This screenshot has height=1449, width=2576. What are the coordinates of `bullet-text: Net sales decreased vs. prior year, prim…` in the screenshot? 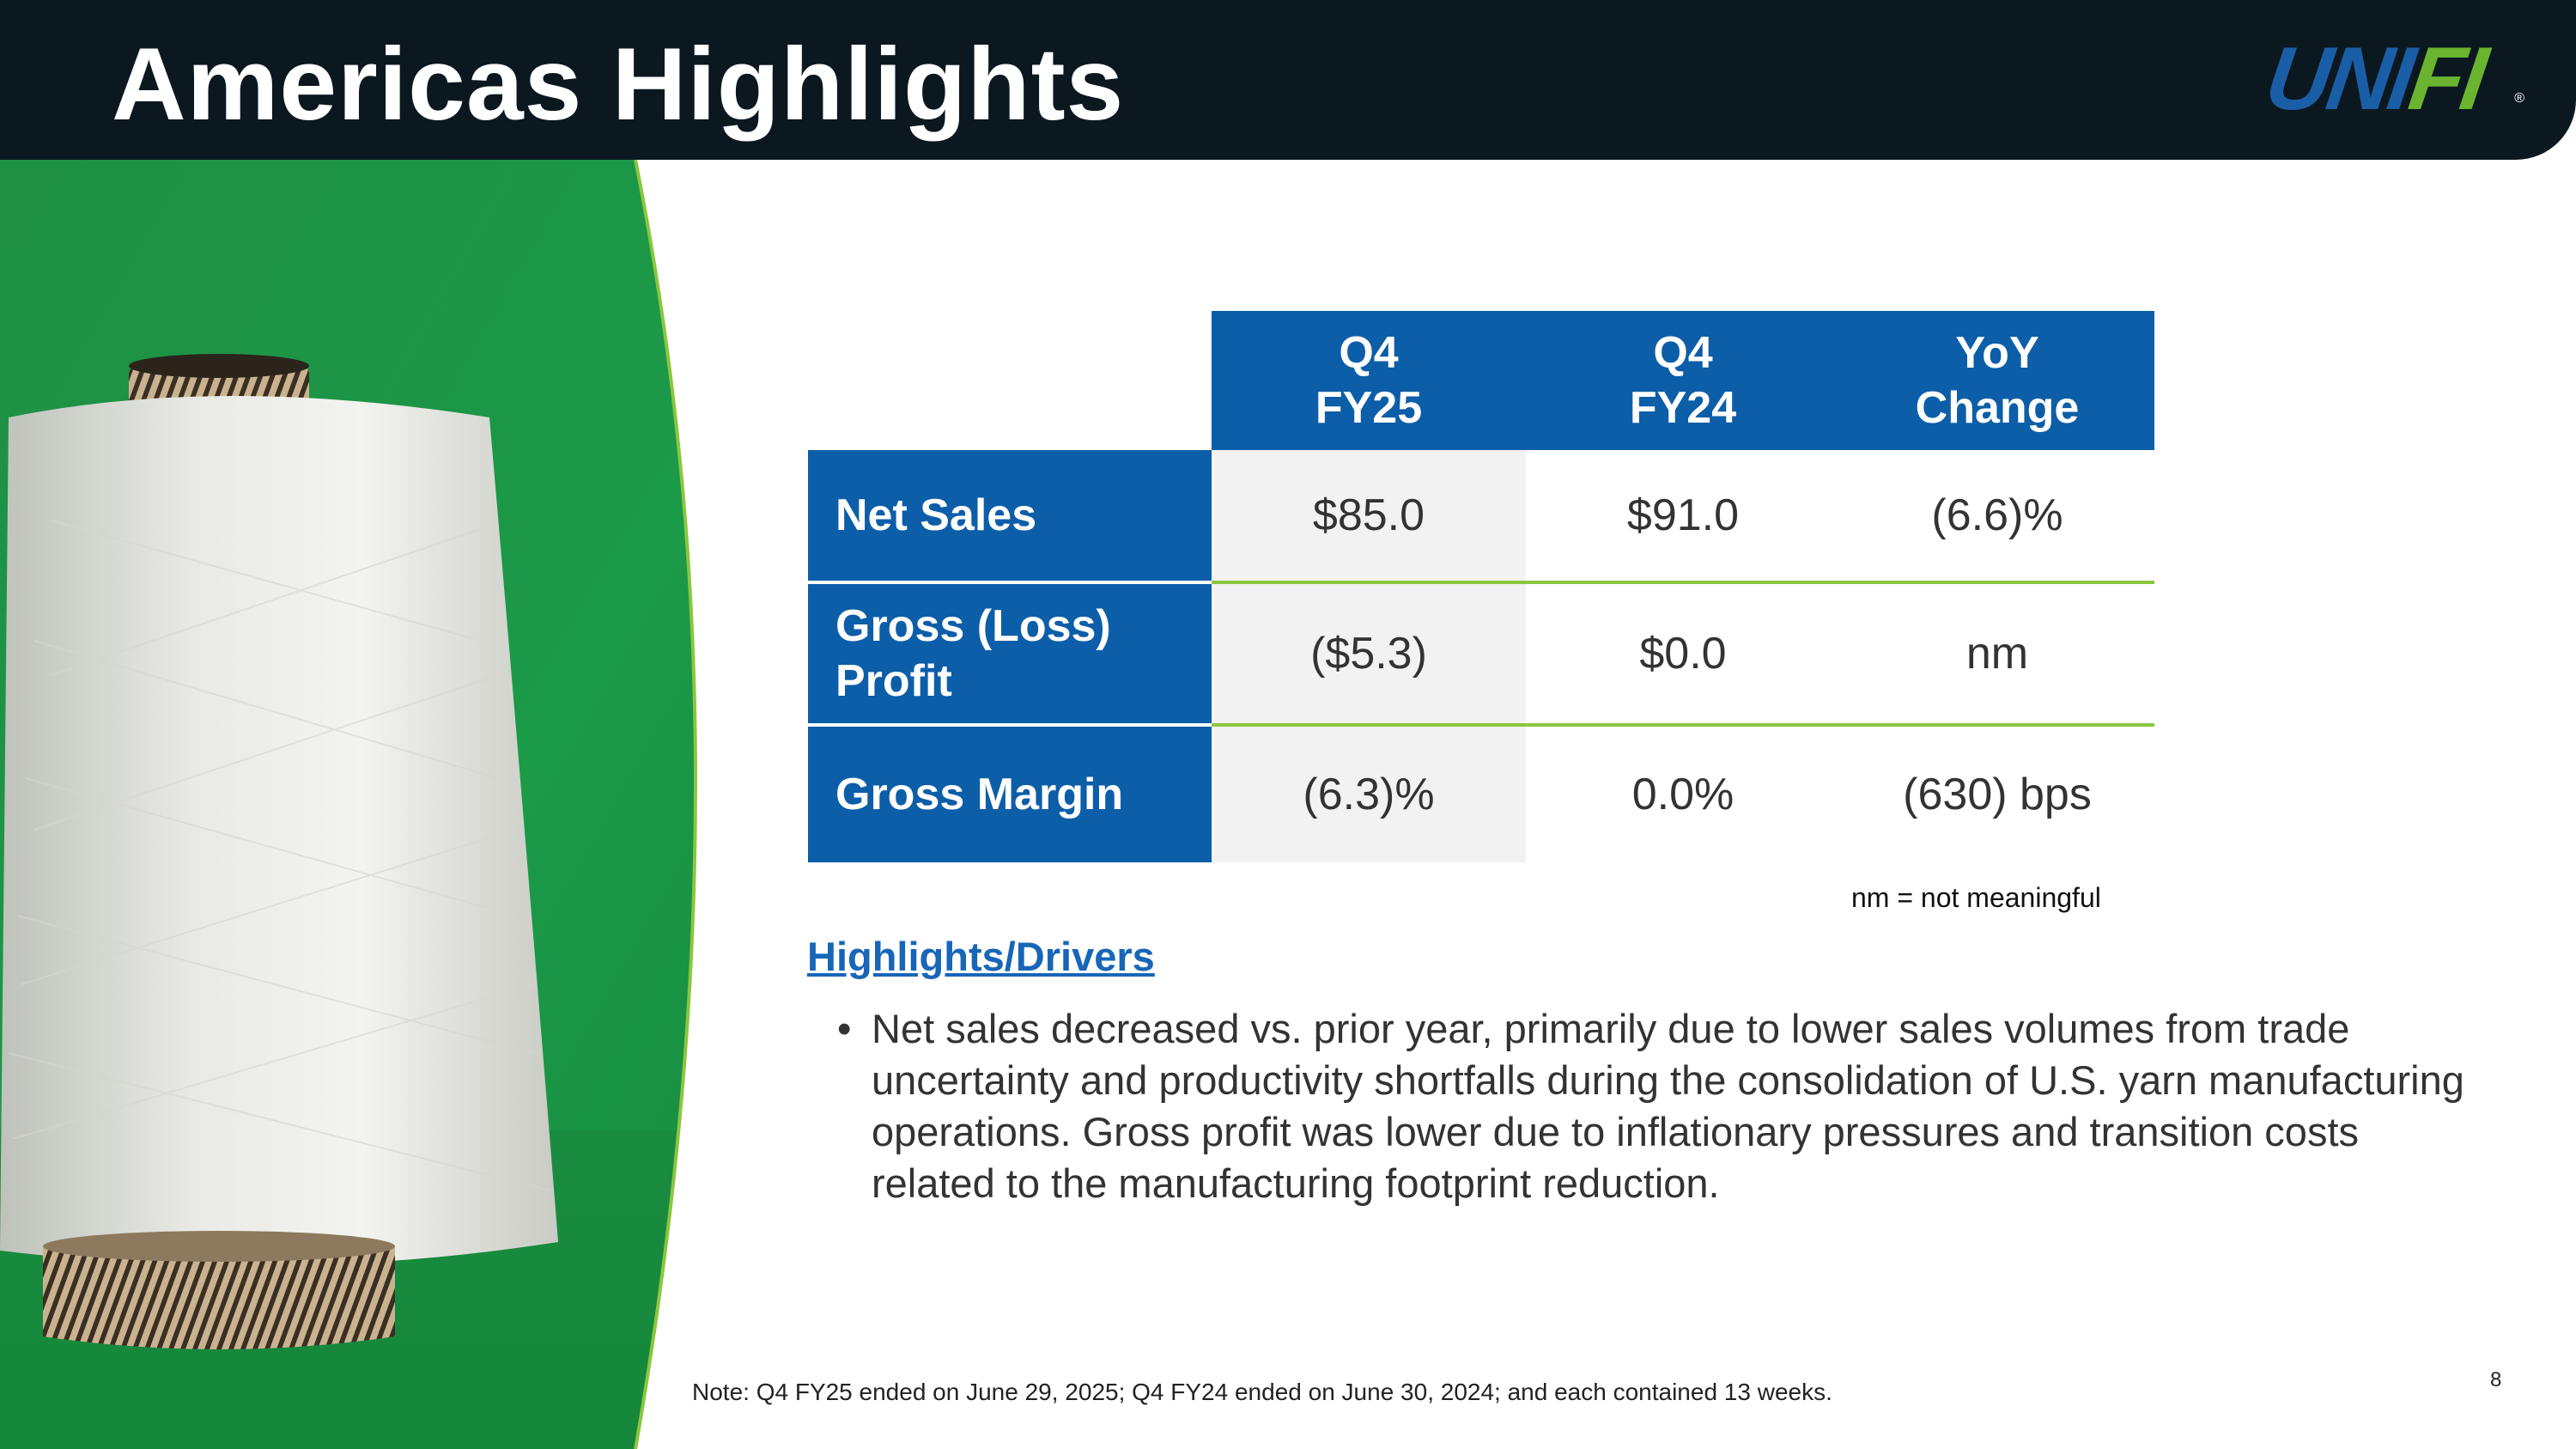 It's located at (1668, 1106).